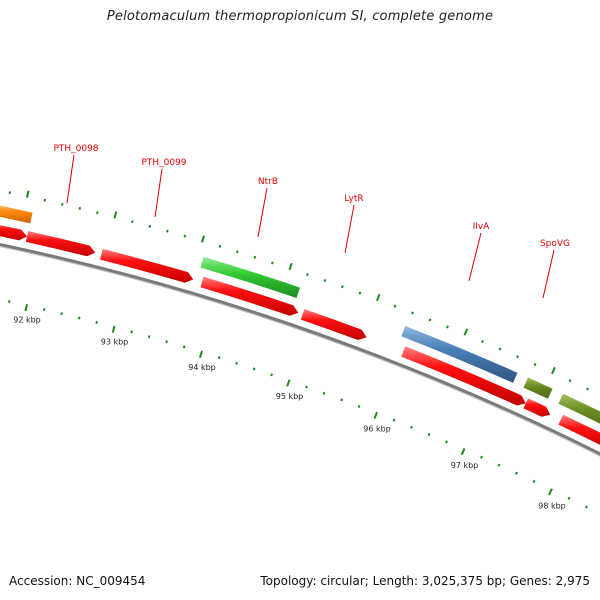 This screenshot has width=600, height=600. Describe the element at coordinates (555, 244) in the screenshot. I see `gene-label: SpoVG` at that location.